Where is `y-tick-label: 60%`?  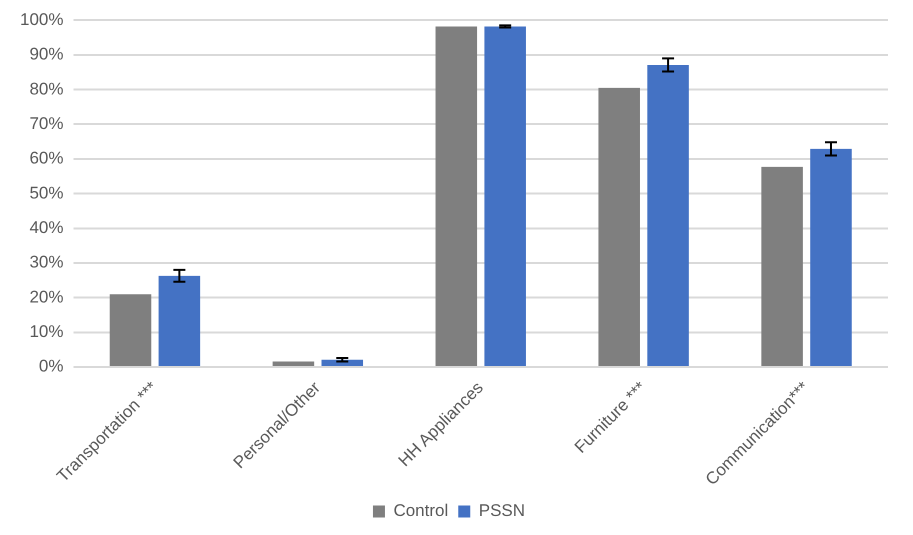 y-tick-label: 60% is located at coordinates (46, 158).